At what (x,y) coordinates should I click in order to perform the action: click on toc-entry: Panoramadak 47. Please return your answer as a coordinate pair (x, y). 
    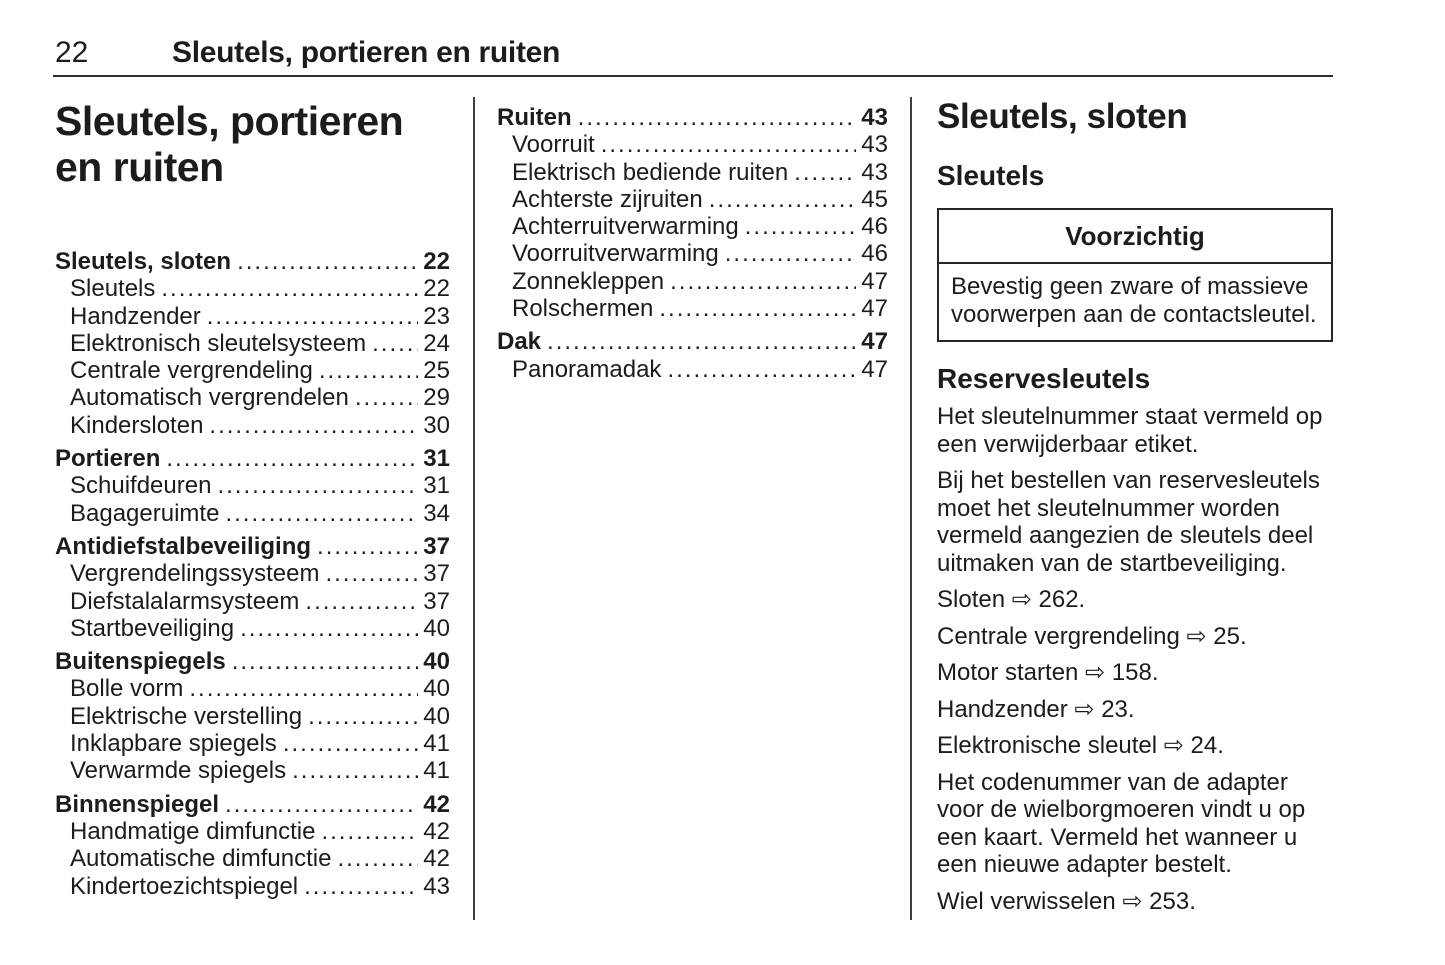
    Looking at the image, I should click on (692, 369).